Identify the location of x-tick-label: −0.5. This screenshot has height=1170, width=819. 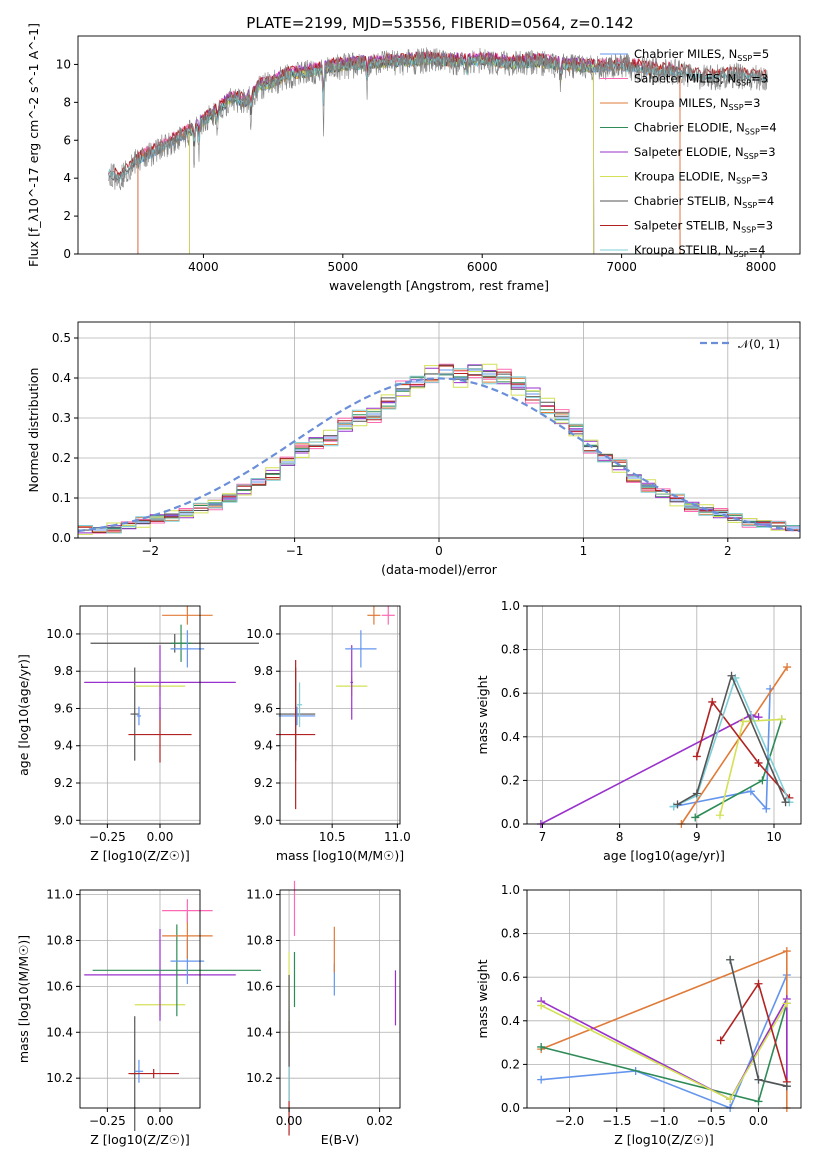
(711, 1121).